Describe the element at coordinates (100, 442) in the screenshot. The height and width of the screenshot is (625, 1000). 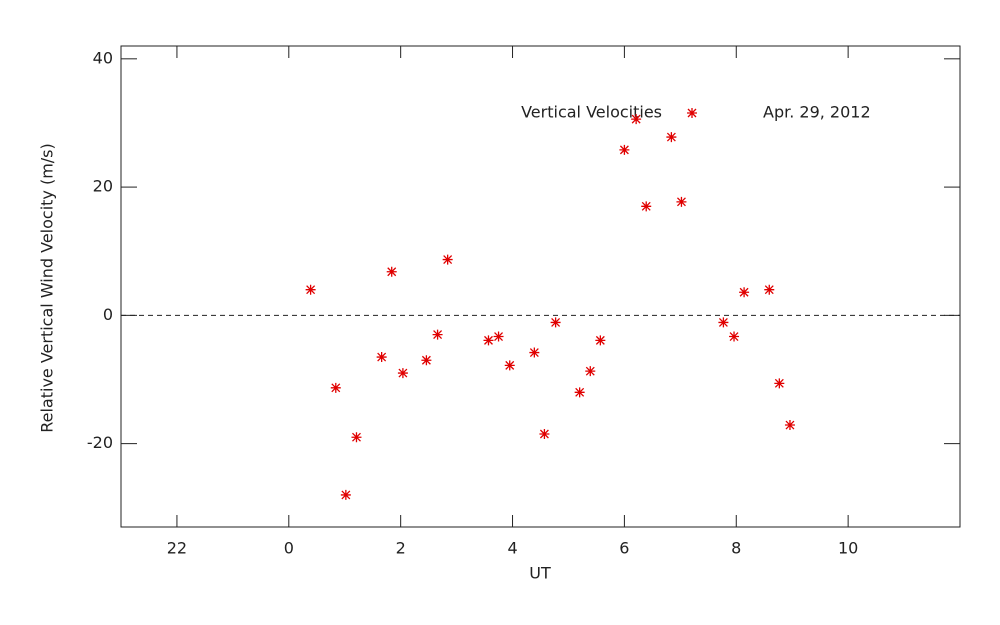
I see `y-tick-label: -20` at that location.